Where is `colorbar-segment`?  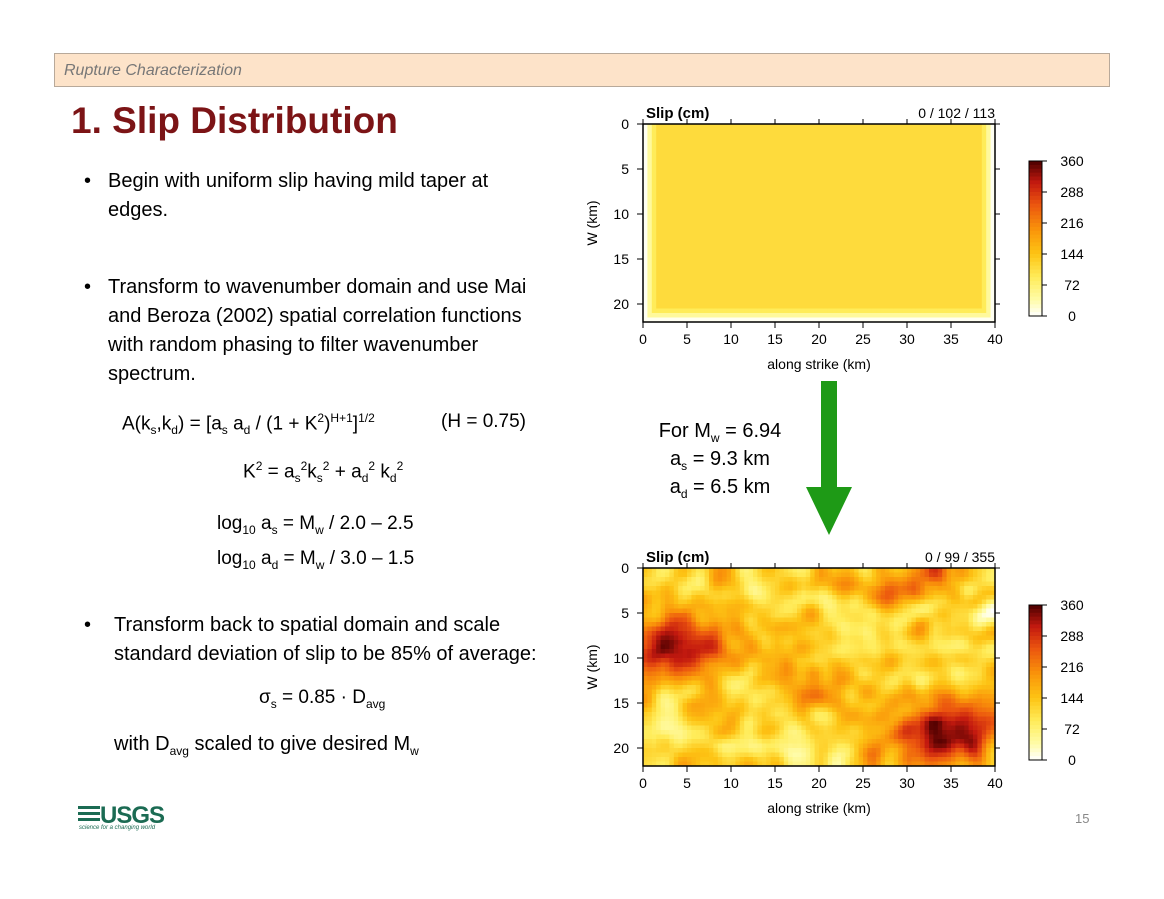 colorbar-segment is located at coordinates (1035, 205).